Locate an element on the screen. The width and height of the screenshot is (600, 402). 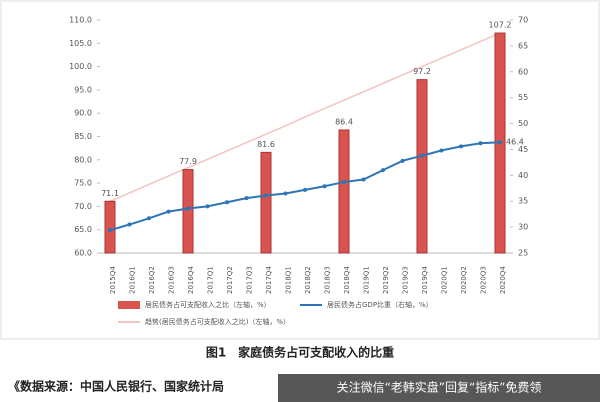
bar-label: 71.1 is located at coordinates (110, 193).